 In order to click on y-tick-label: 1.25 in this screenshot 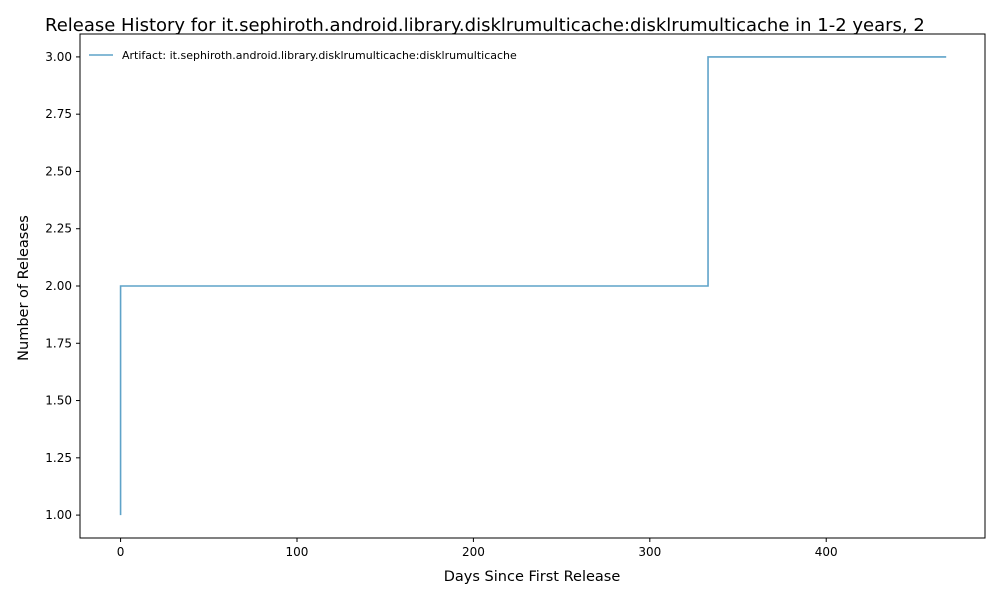, I will do `click(58, 458)`.